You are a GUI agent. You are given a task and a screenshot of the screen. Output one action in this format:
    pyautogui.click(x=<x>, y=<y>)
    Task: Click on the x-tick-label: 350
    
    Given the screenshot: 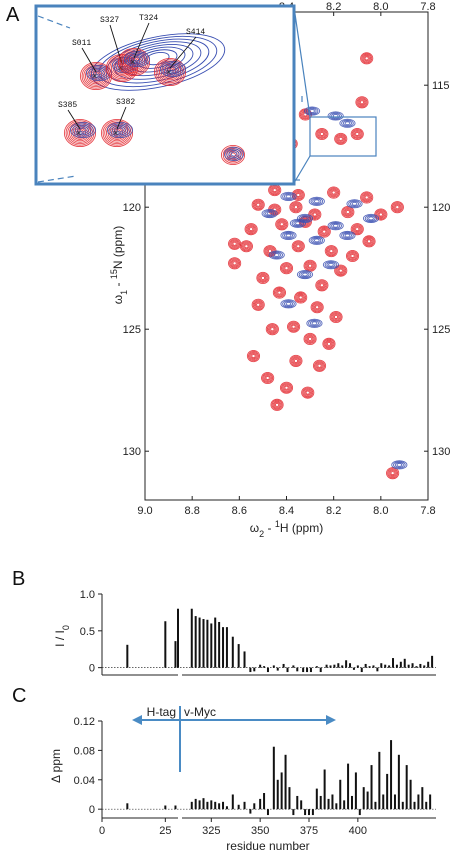 What is the action you would take?
    pyautogui.click(x=260, y=831)
    